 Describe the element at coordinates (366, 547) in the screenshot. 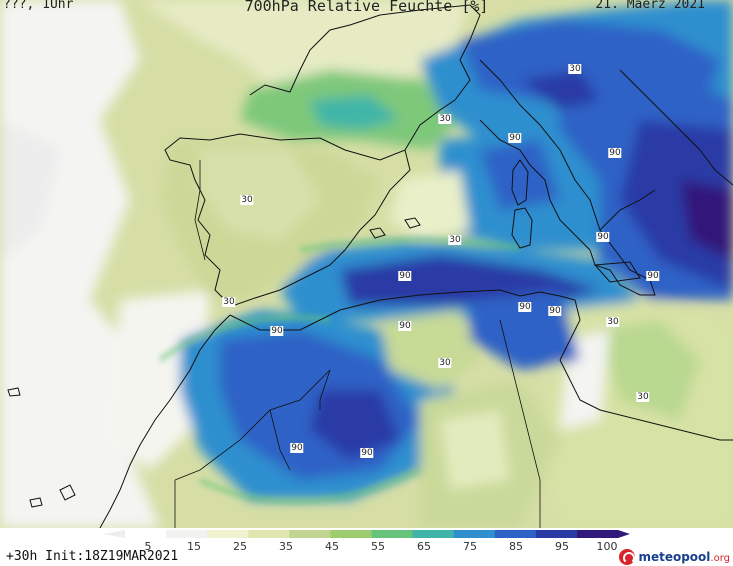

I see `colorbar` at that location.